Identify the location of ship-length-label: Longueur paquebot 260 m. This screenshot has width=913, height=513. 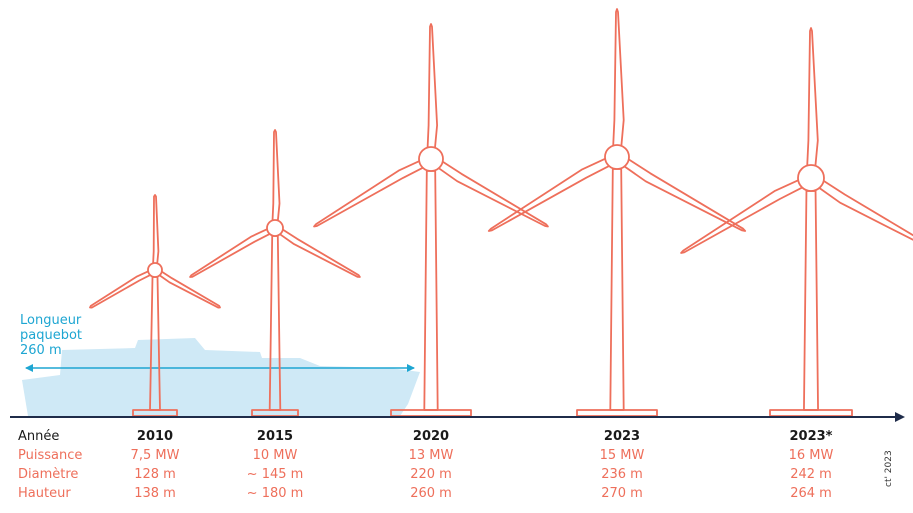
(51, 335).